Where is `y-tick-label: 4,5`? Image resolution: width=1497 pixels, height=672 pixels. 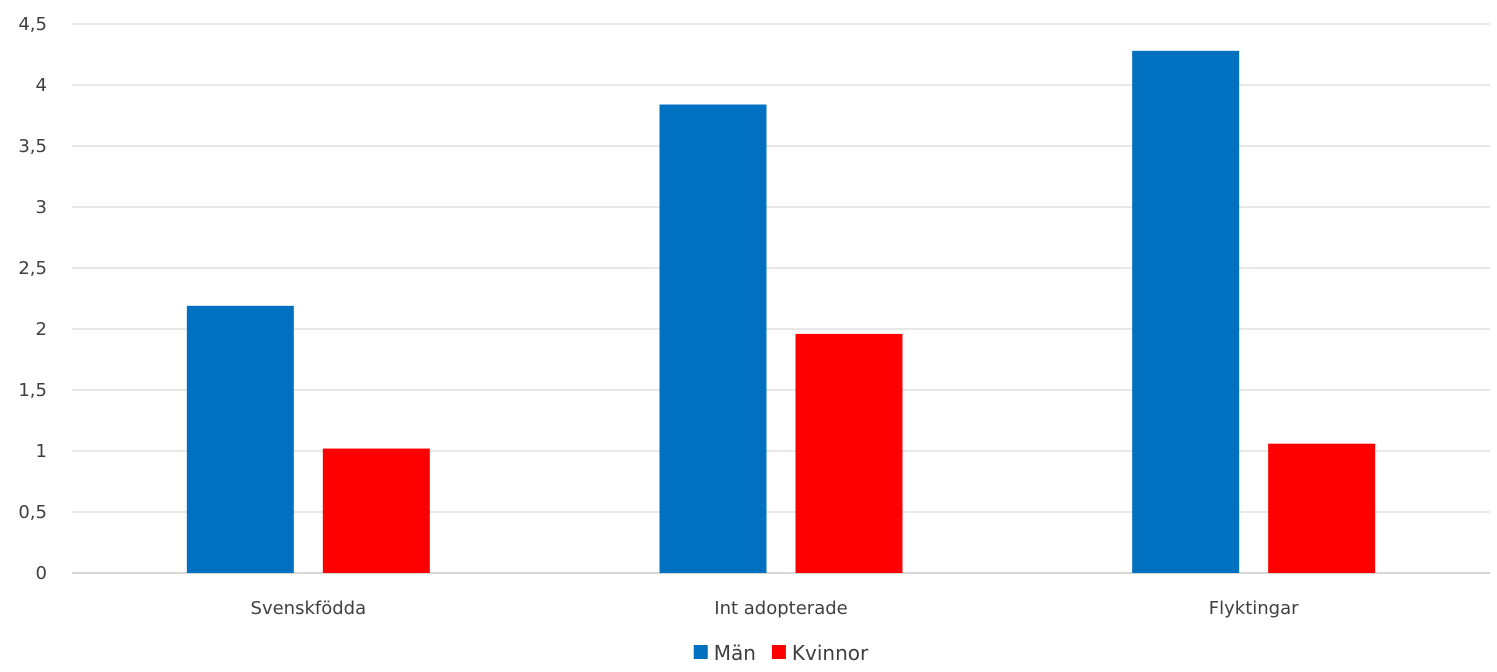
y-tick-label: 4,5 is located at coordinates (32, 24).